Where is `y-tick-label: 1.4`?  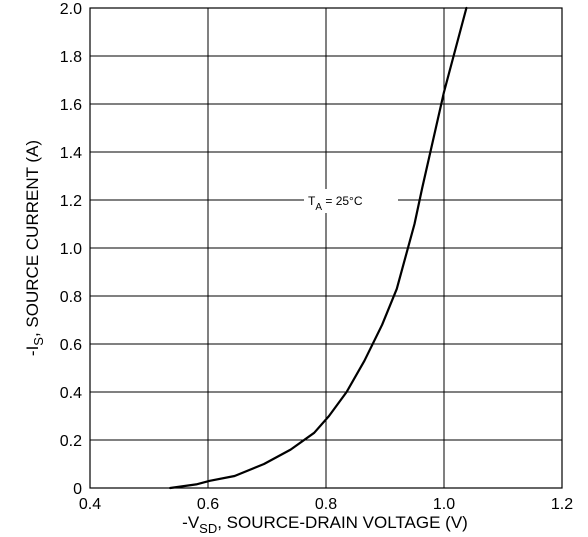 y-tick-label: 1.4 is located at coordinates (71, 153).